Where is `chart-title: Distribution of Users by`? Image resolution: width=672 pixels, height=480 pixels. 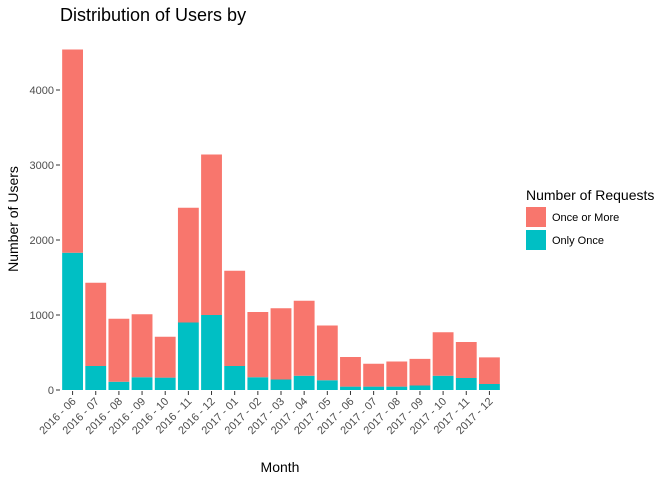
chart-title: Distribution of Users by is located at coordinates (153, 15).